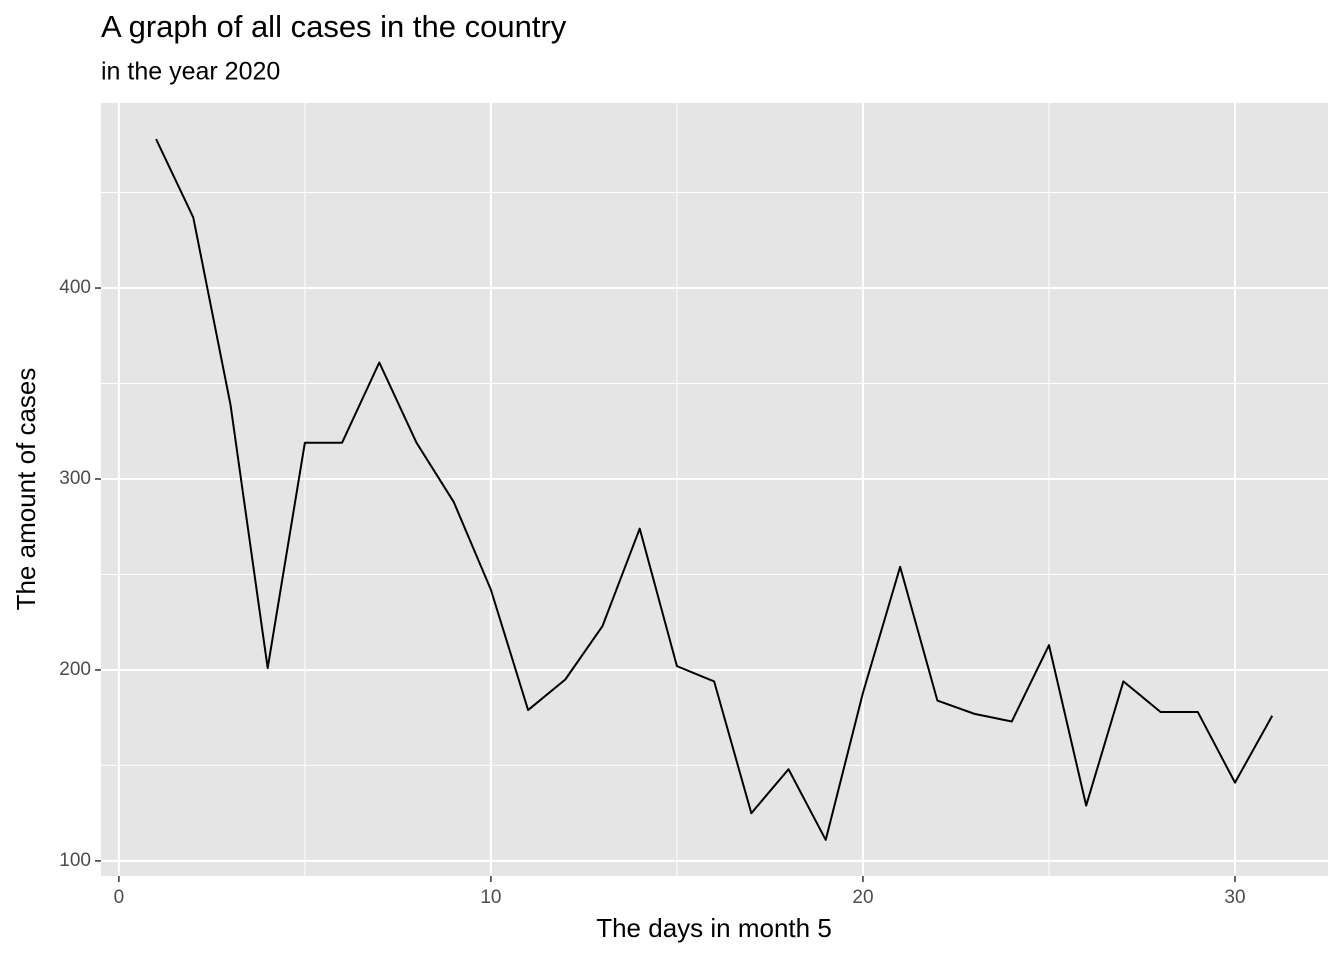 This screenshot has width=1344, height=960. Describe the element at coordinates (190, 72) in the screenshot. I see `chart-subtitle: in the year 2020` at that location.